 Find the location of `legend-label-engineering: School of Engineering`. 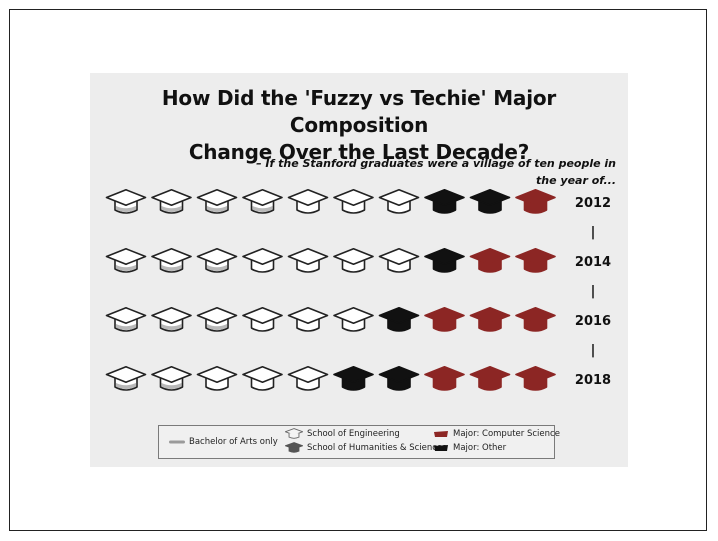

legend-label-engineering: School of Engineering is located at coordinates (353, 434).